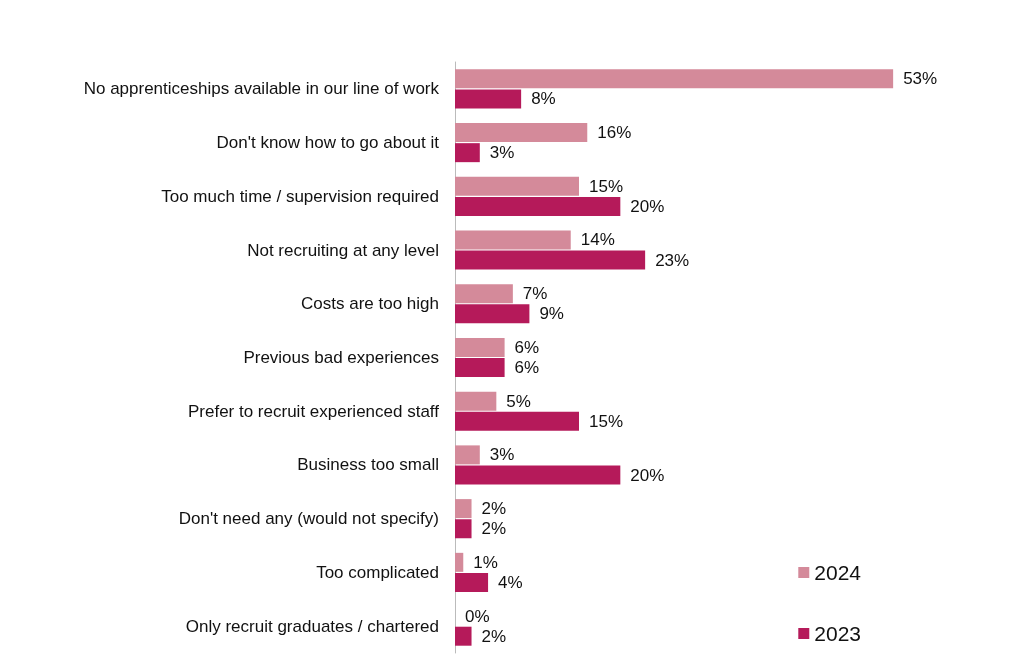 This screenshot has width=1016, height=671. What do you see at coordinates (343, 250) in the screenshot?
I see `y-tick-label: Not recruiting at any level` at bounding box center [343, 250].